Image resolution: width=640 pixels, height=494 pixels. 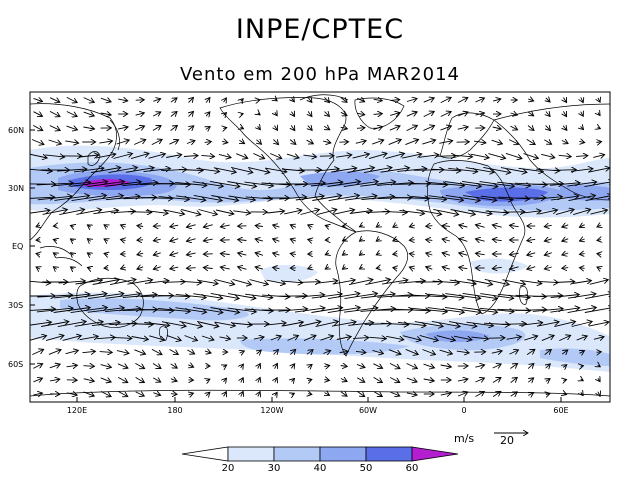 I want to click on lon-label-60e: 60E, so click(x=561, y=410).